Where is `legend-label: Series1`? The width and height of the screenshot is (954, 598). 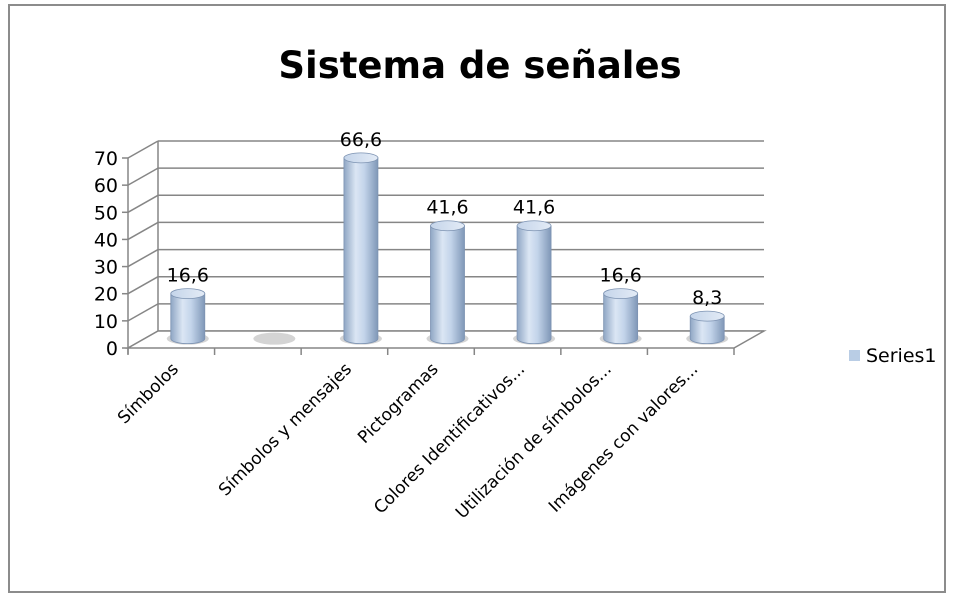
legend-label: Series1 is located at coordinates (901, 356).